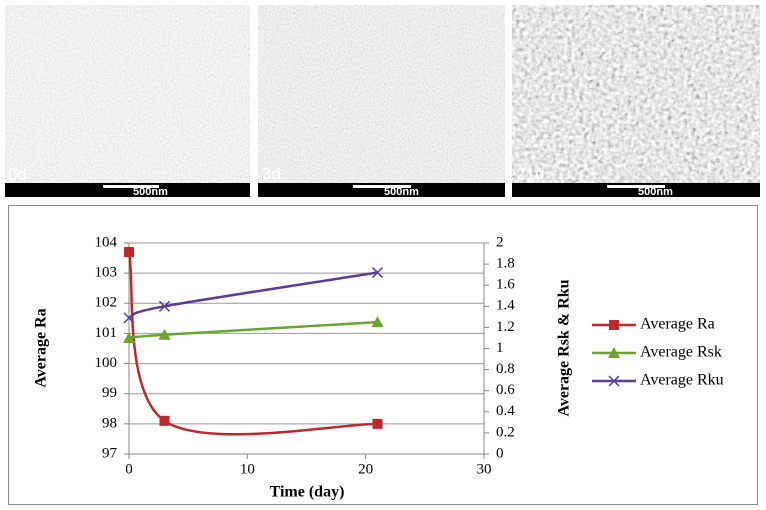  I want to click on legend-label: Average Ra, so click(677, 324).